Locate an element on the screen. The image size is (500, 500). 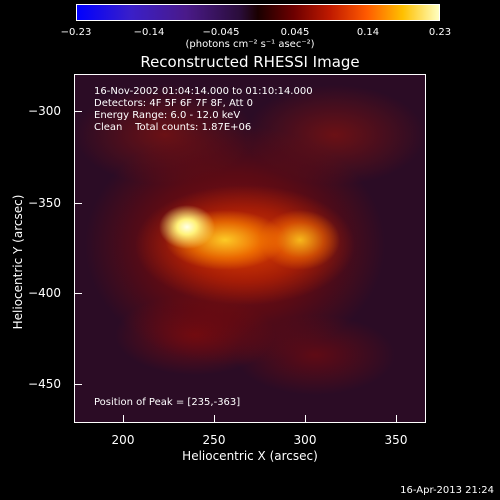
plot-datestamp: 16-Apr-2013 21:24 is located at coordinates (447, 490).